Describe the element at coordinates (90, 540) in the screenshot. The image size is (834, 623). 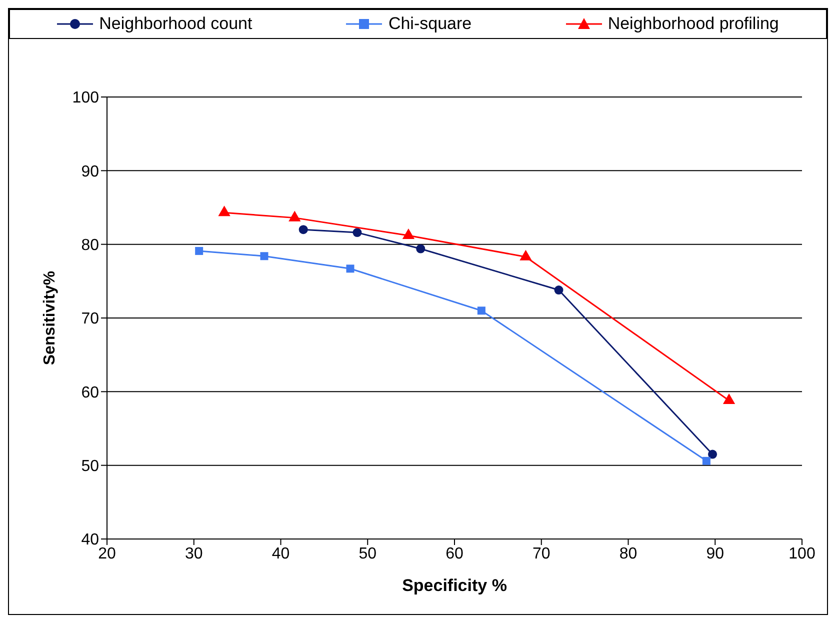
I see `y-tick-label: 40` at that location.